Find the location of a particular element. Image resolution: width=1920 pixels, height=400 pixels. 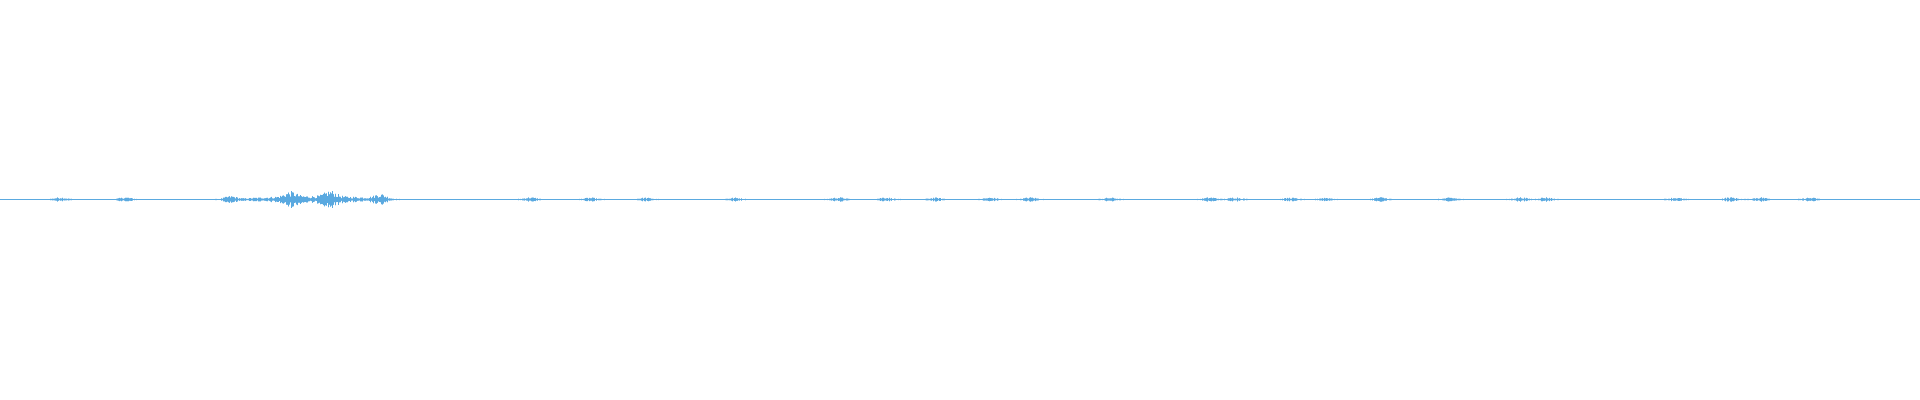

waveform-path is located at coordinates (958, 199).